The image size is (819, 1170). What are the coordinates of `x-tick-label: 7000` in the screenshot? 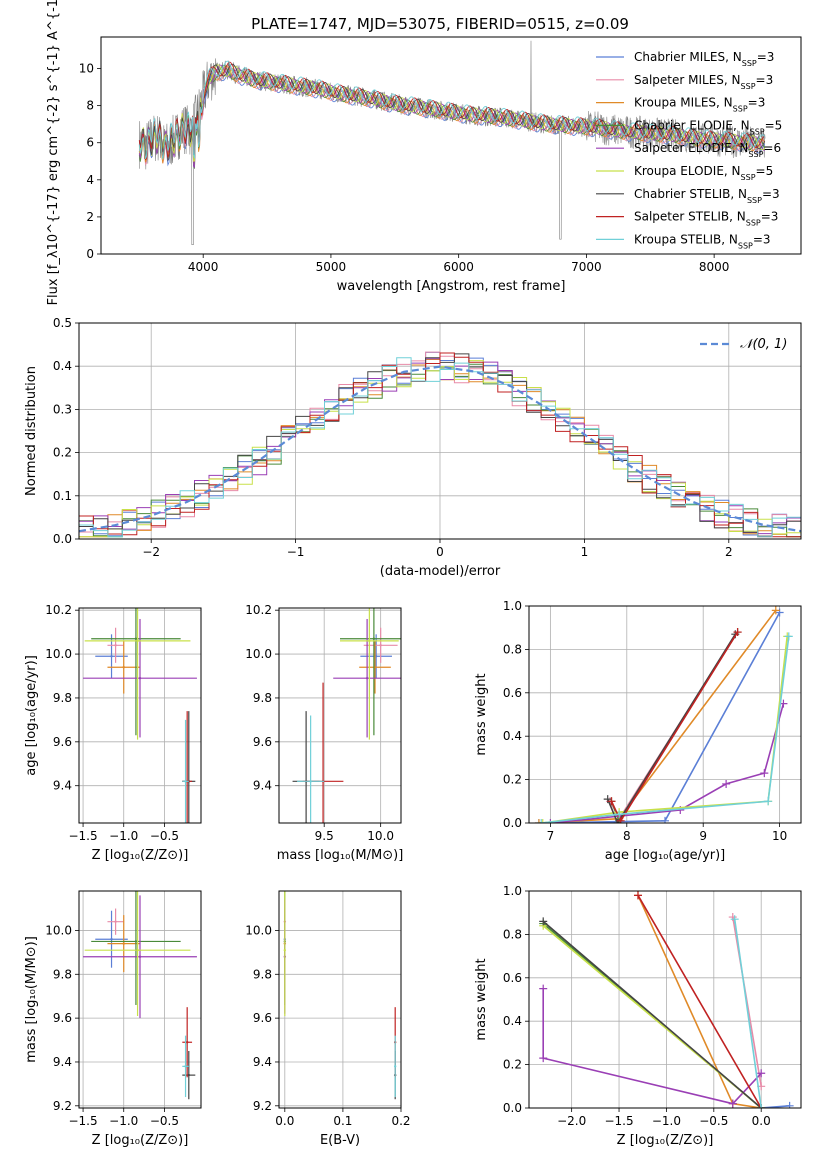 It's located at (586, 267).